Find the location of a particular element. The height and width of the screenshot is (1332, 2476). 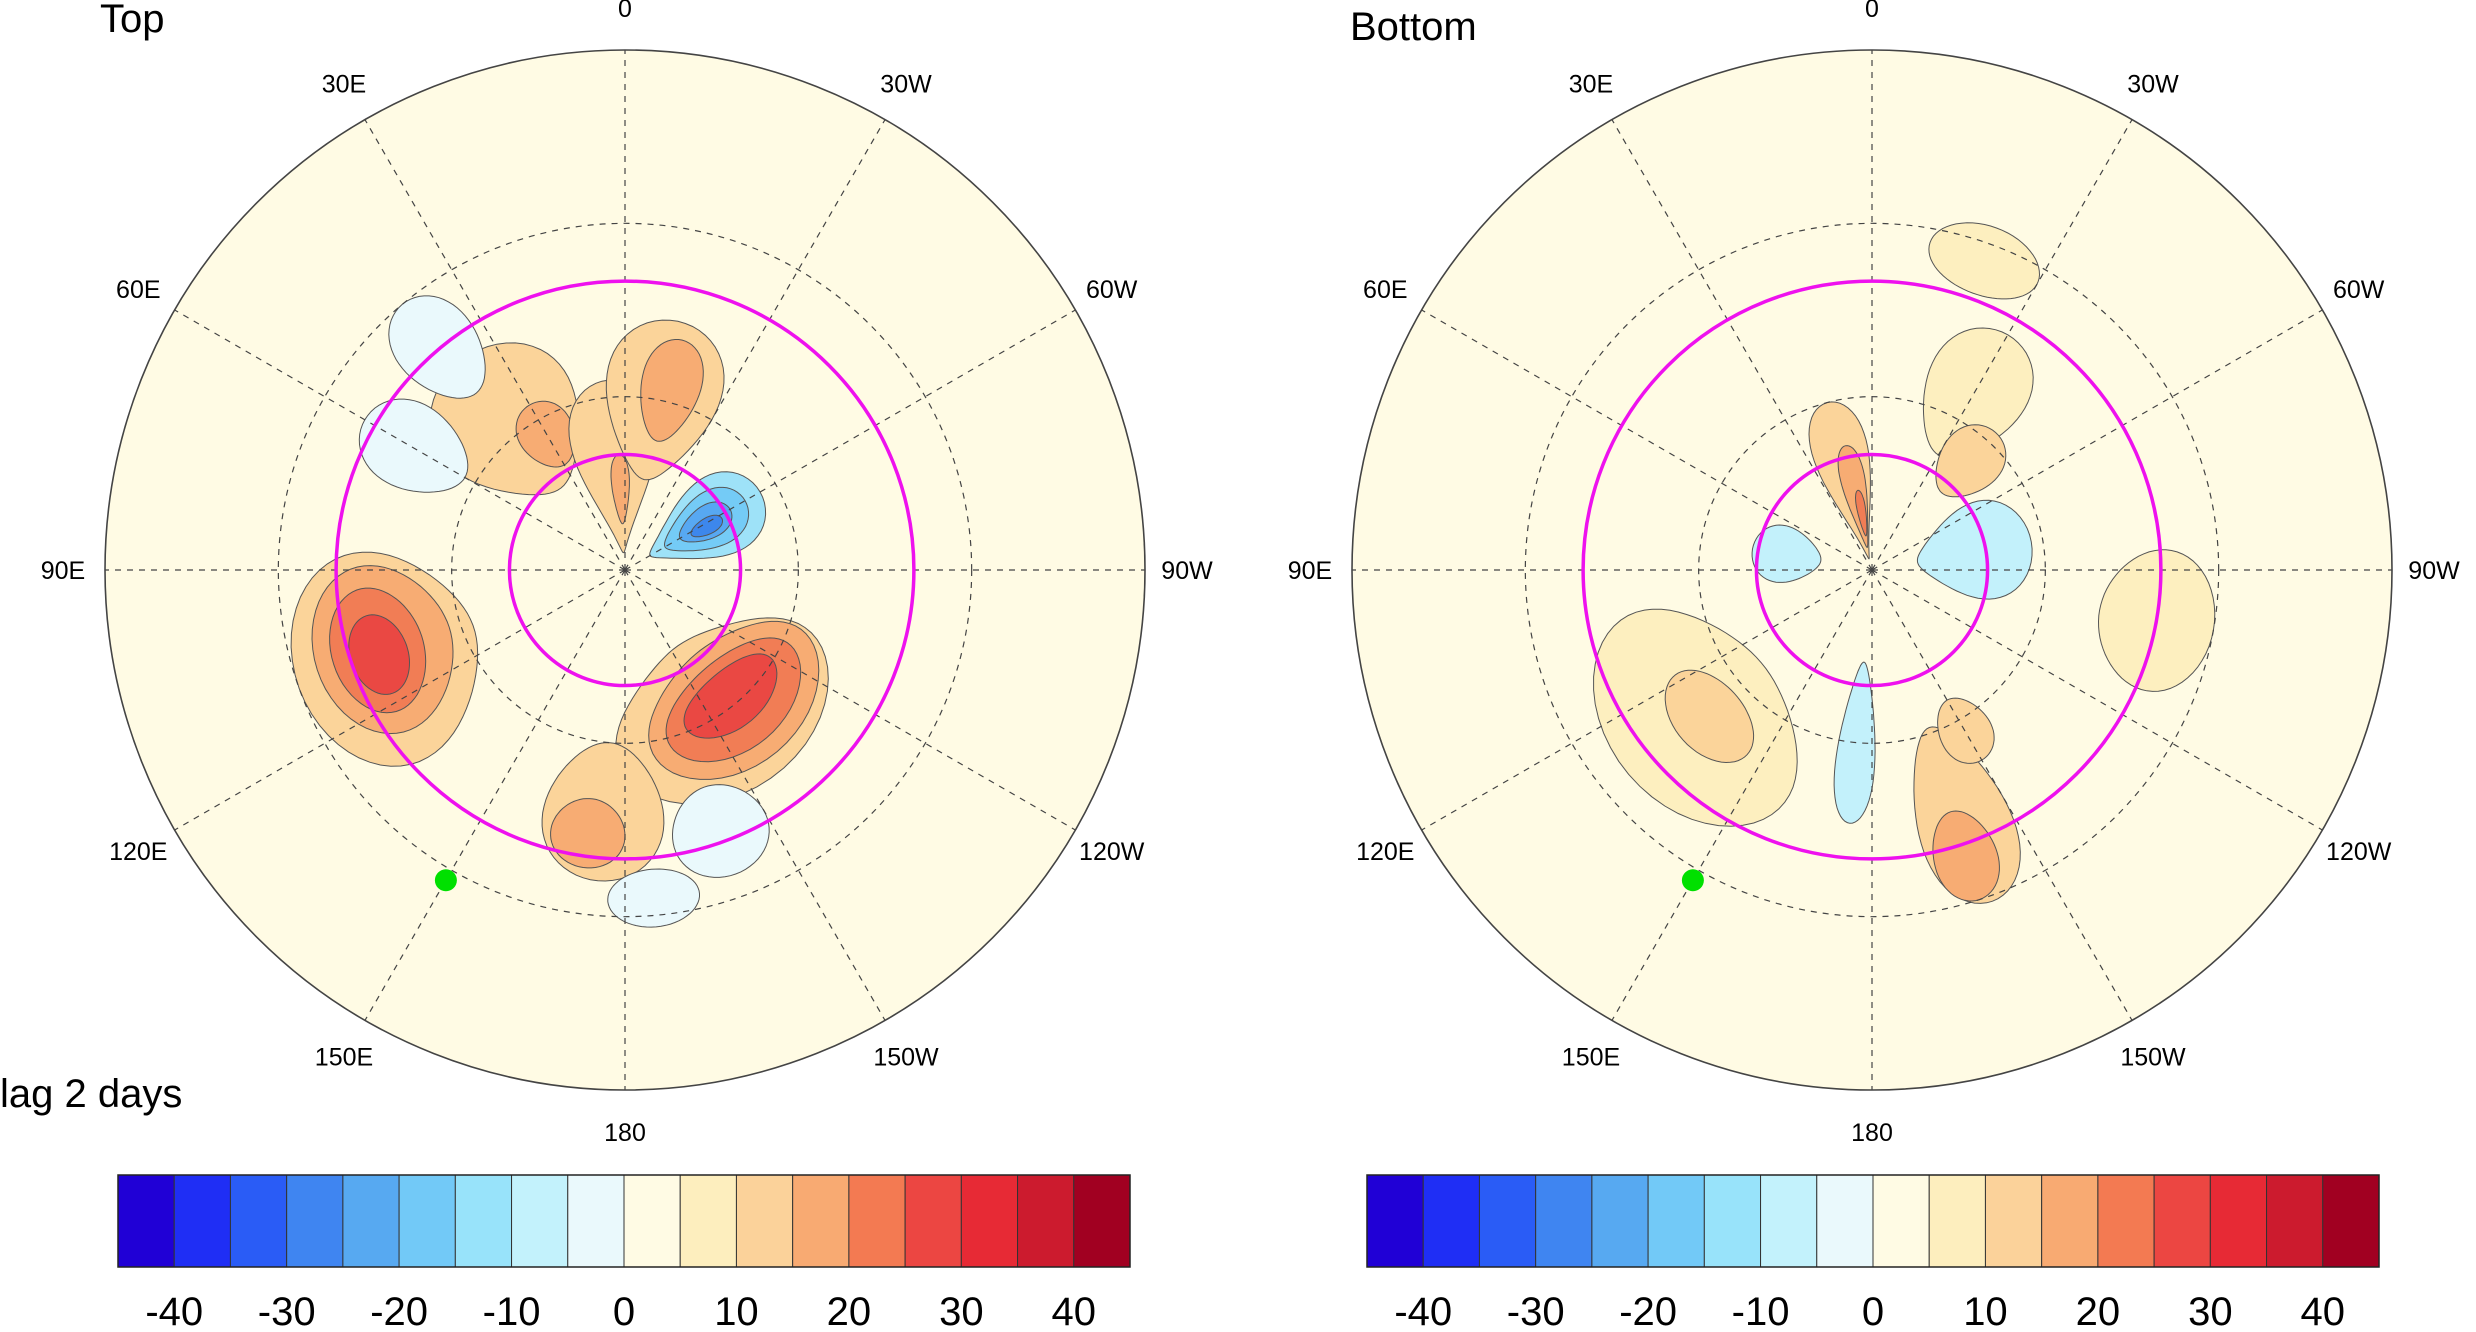

latitude-line is located at coordinates (1872, 570).